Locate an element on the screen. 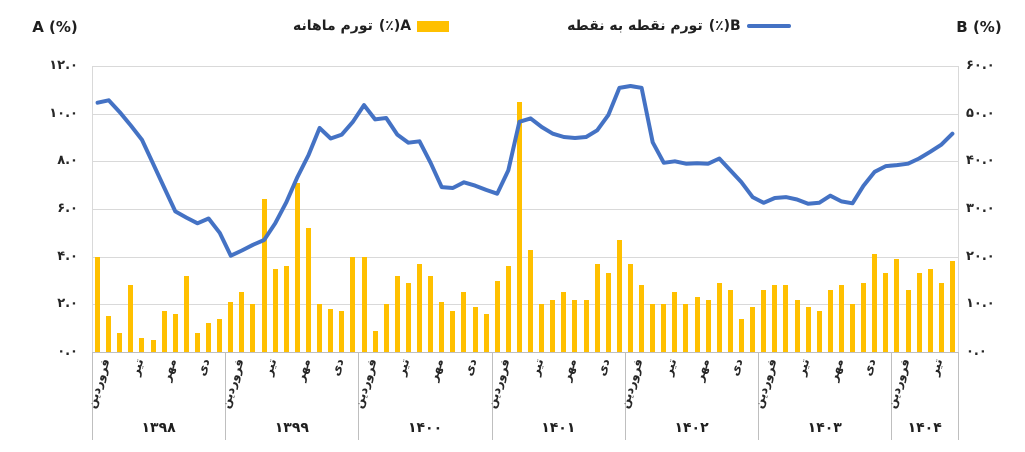 The image size is (1025, 452). year-label: ۱۴۰۳ is located at coordinates (824, 428).